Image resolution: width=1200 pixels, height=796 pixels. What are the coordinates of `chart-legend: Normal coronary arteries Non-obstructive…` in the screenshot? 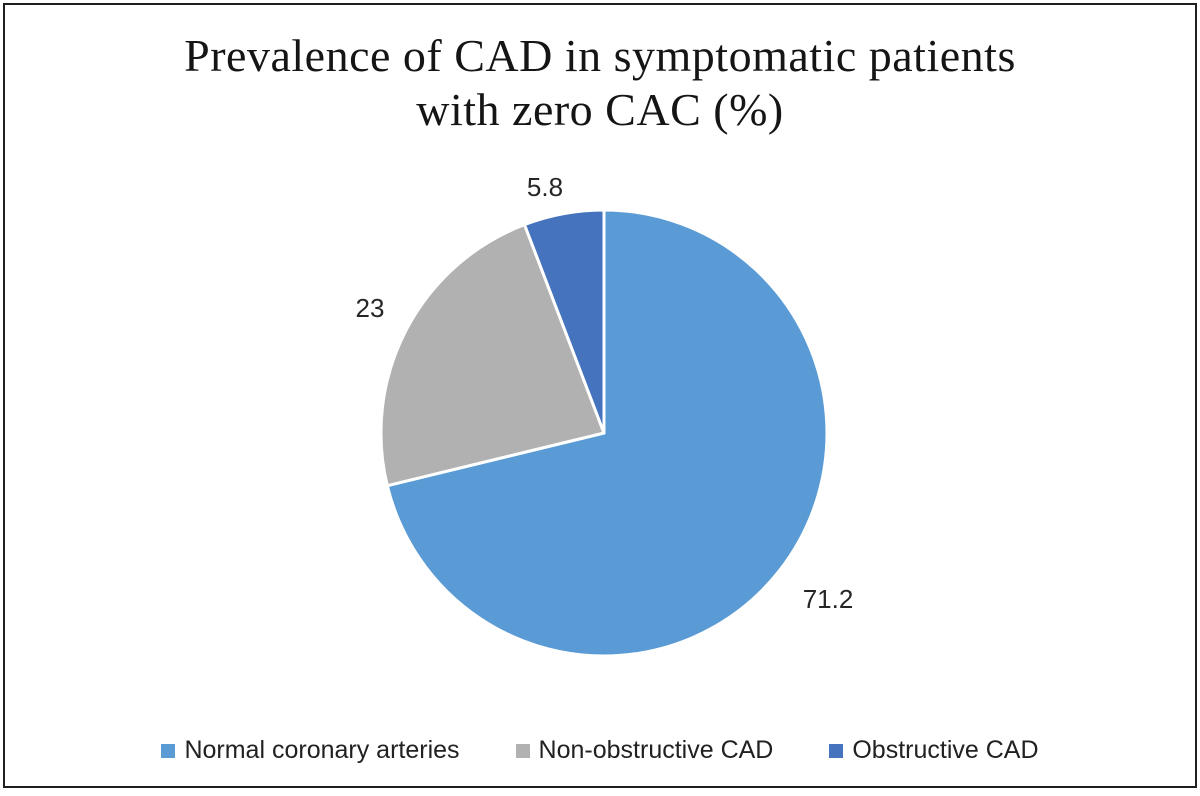 It's located at (600, 750).